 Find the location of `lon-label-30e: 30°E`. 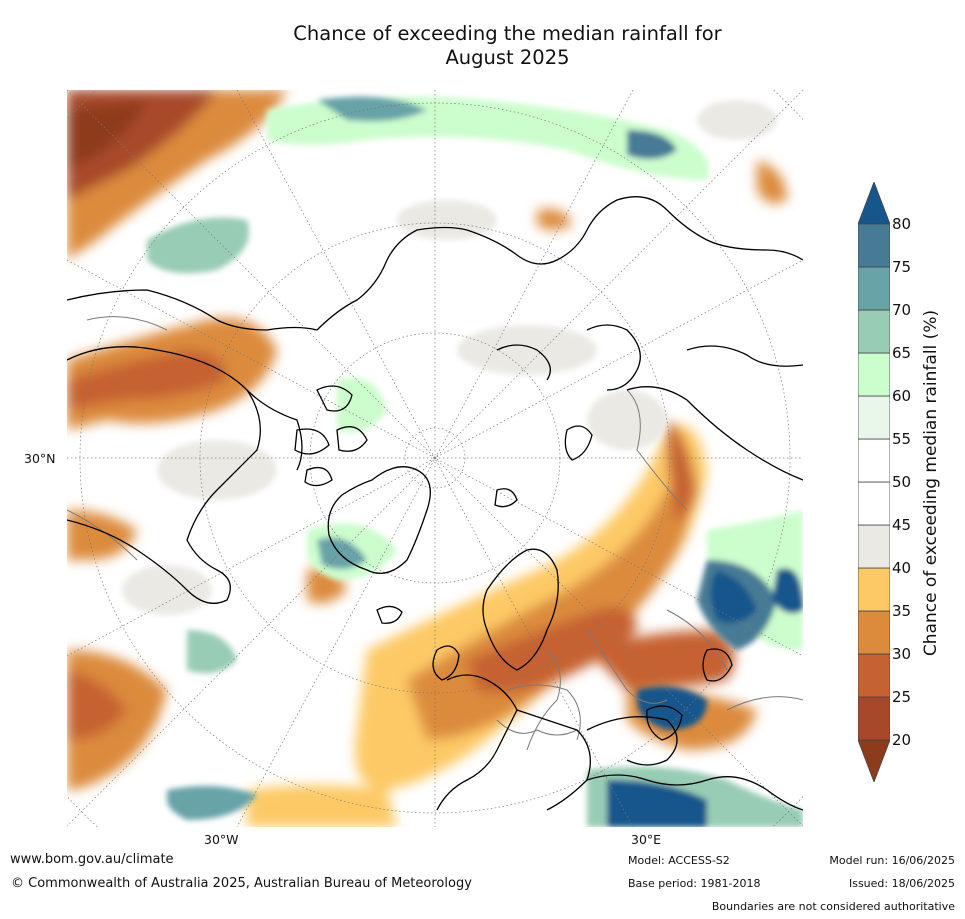

lon-label-30e: 30°E is located at coordinates (646, 839).